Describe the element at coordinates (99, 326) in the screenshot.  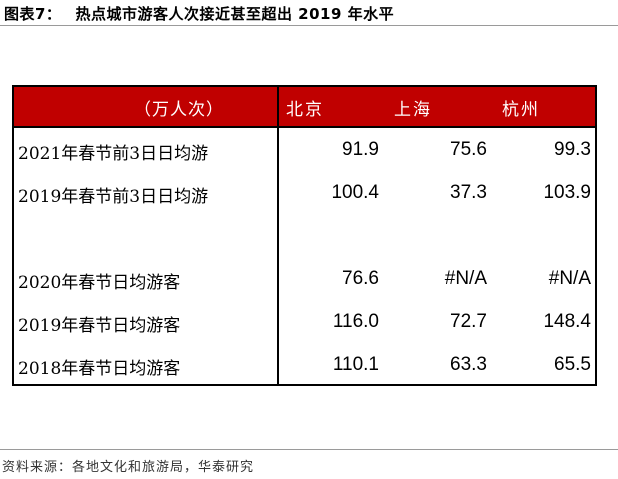
I see `row-label: 2019年春节日均游客` at that location.